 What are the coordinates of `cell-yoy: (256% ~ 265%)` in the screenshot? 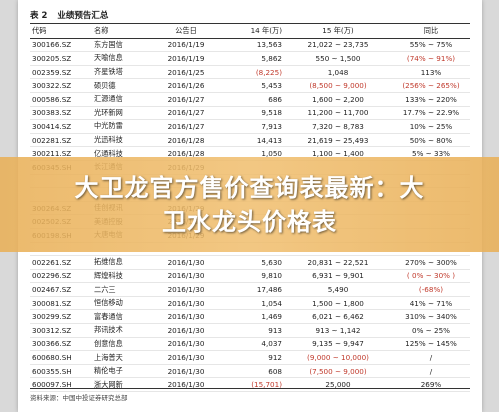 It's located at (431, 86).